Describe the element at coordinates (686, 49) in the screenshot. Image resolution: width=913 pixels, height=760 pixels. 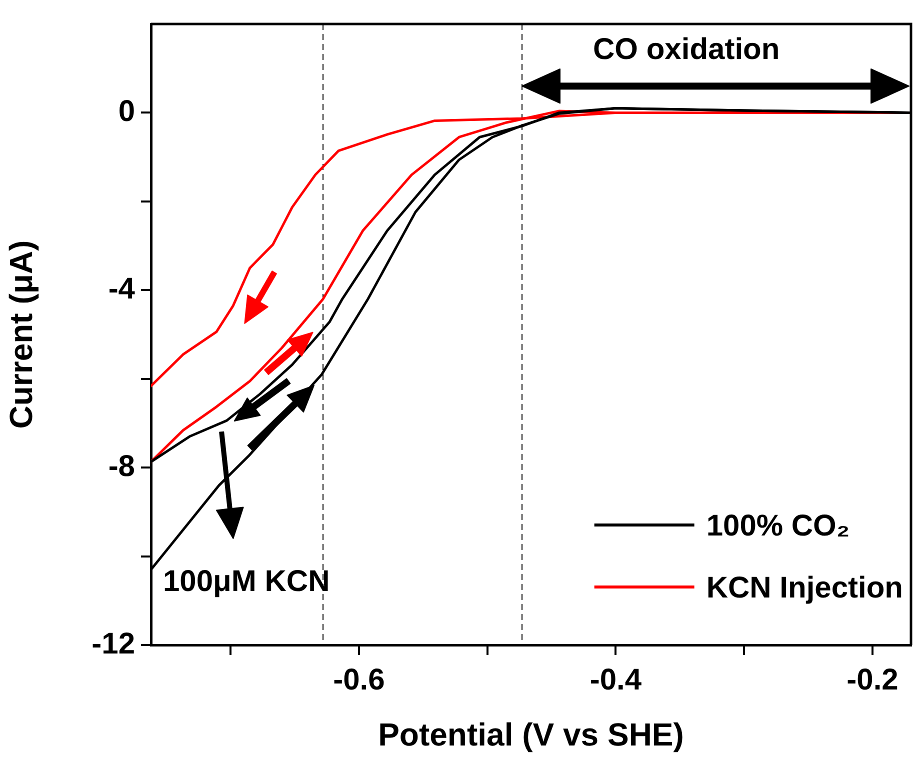
I see `annotation: CO oxidation` at that location.